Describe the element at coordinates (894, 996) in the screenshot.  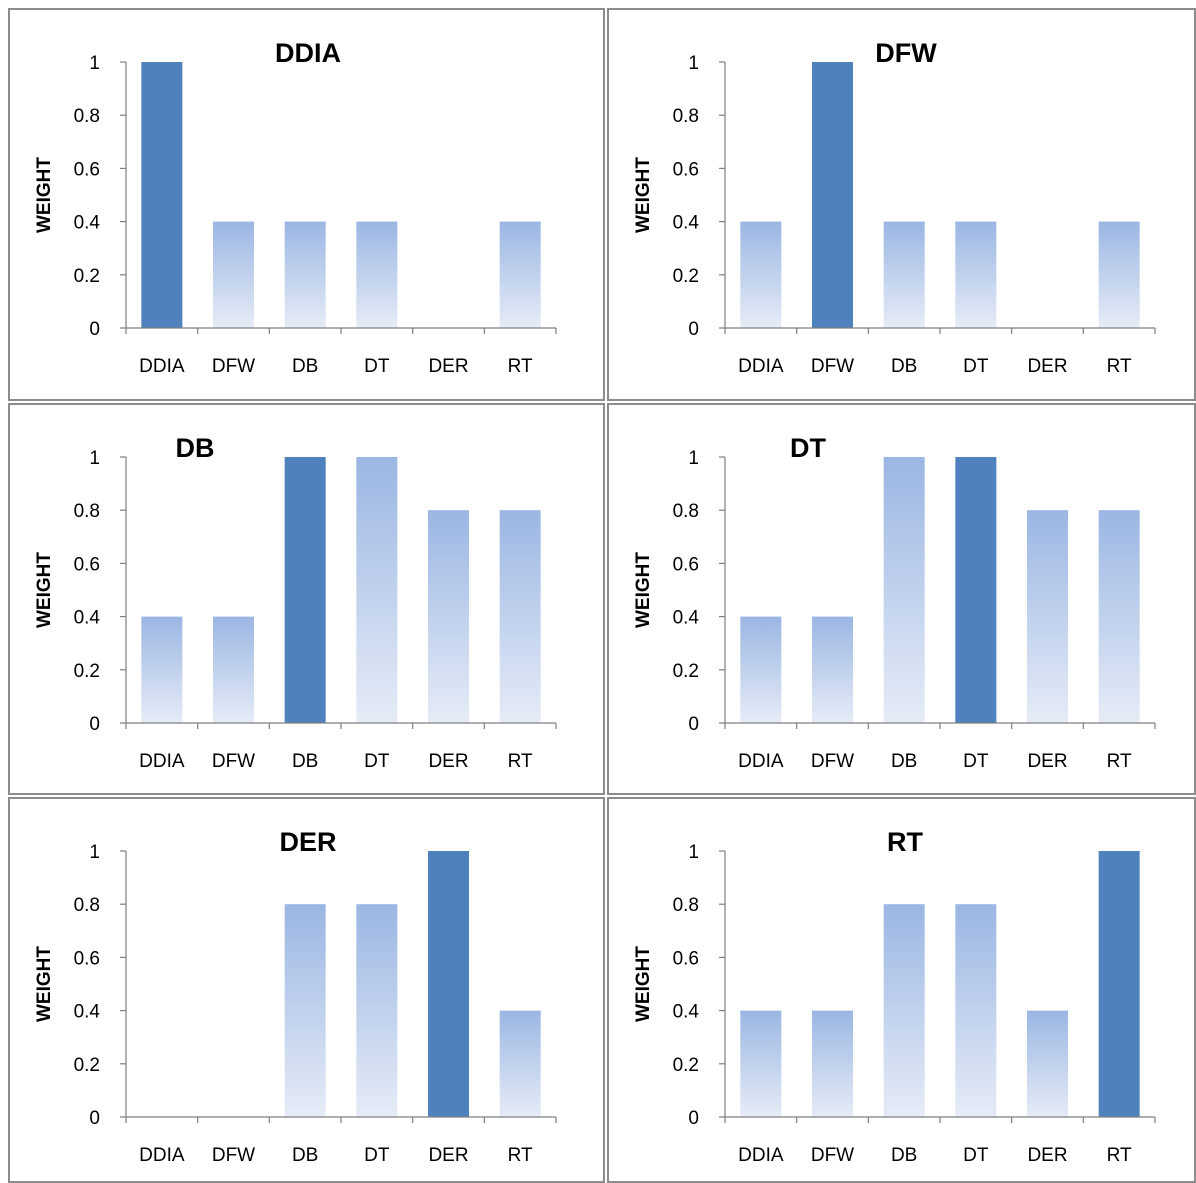
I see `chart-svg: WEIGHT RT 0 0.2 0.4 0.6 0.8 1 DDIA DFW DB DT DER RT` at that location.